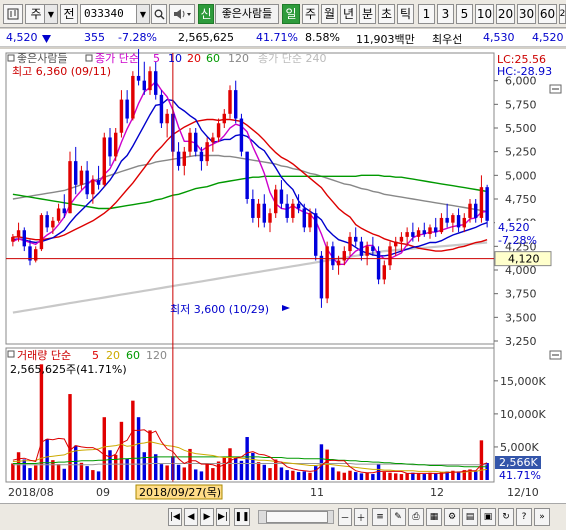  I want to click on volume-legend-toggle-icon, so click(11, 354).